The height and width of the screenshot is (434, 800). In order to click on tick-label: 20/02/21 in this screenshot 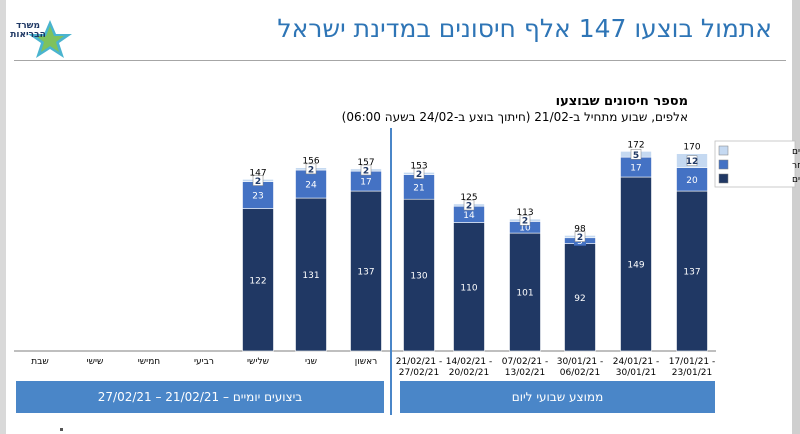, I will do `click(469, 373)`.